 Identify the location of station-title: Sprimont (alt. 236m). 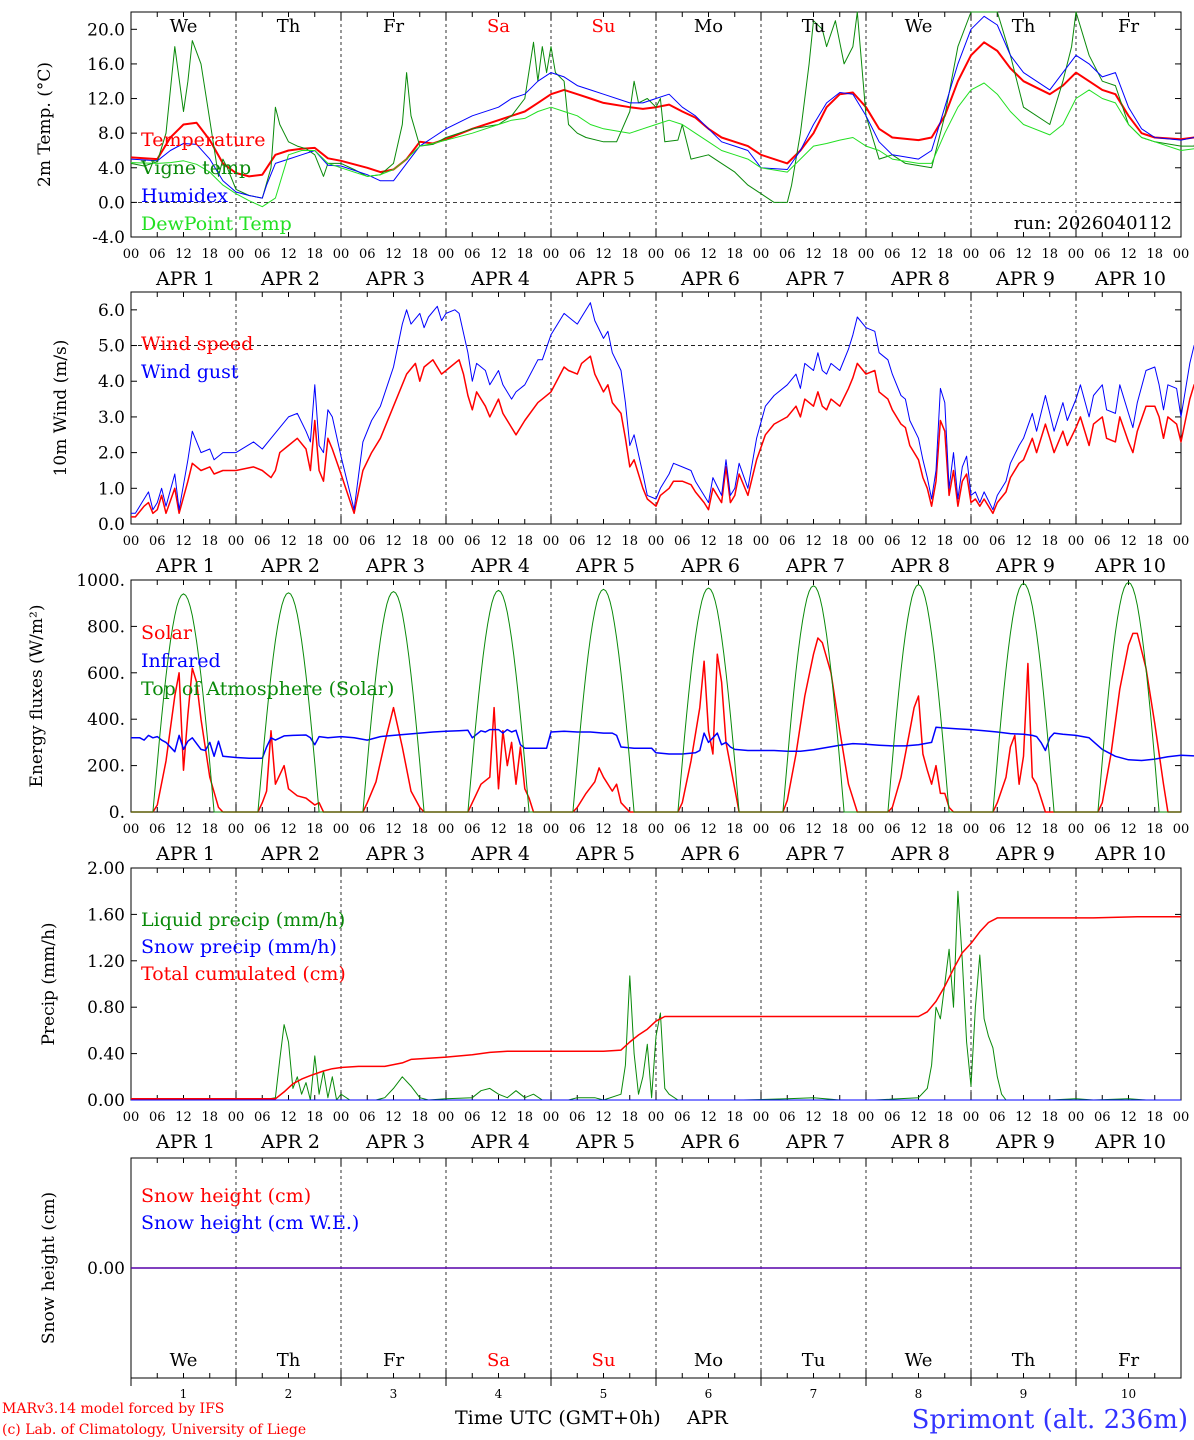
(1050, 1420).